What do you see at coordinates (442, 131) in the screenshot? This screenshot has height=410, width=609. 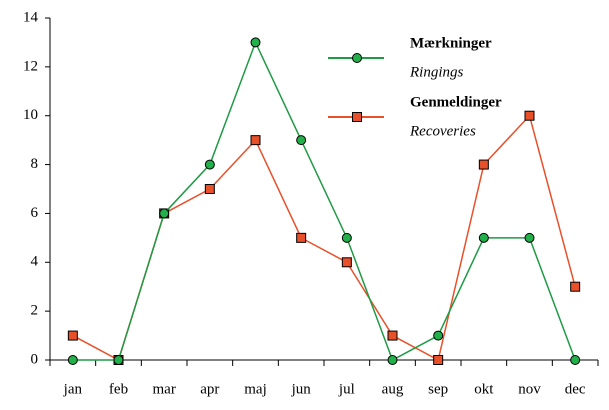 I see `legend-subtitle: Recoveries` at bounding box center [442, 131].